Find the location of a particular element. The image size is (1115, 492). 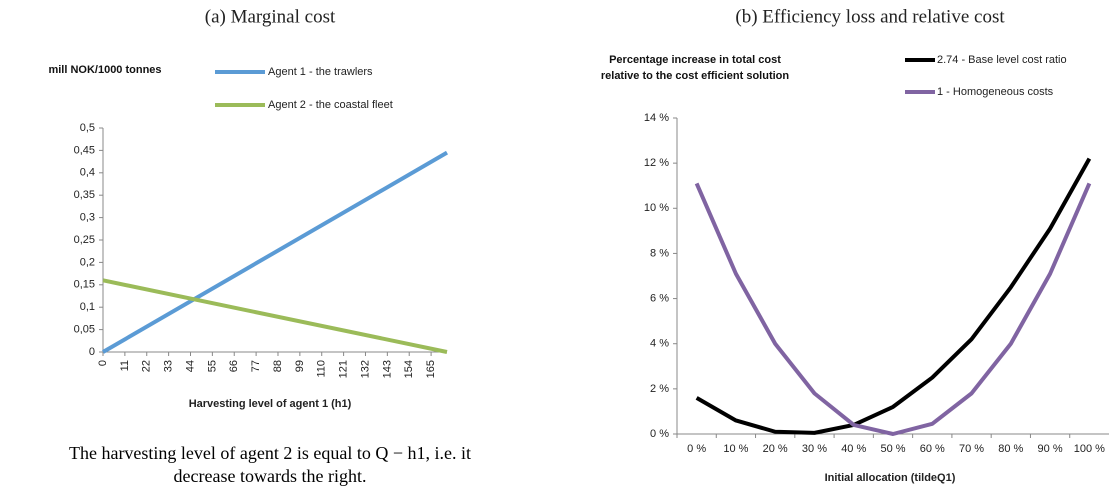

x-tick-label: 80 % is located at coordinates (1010, 449).